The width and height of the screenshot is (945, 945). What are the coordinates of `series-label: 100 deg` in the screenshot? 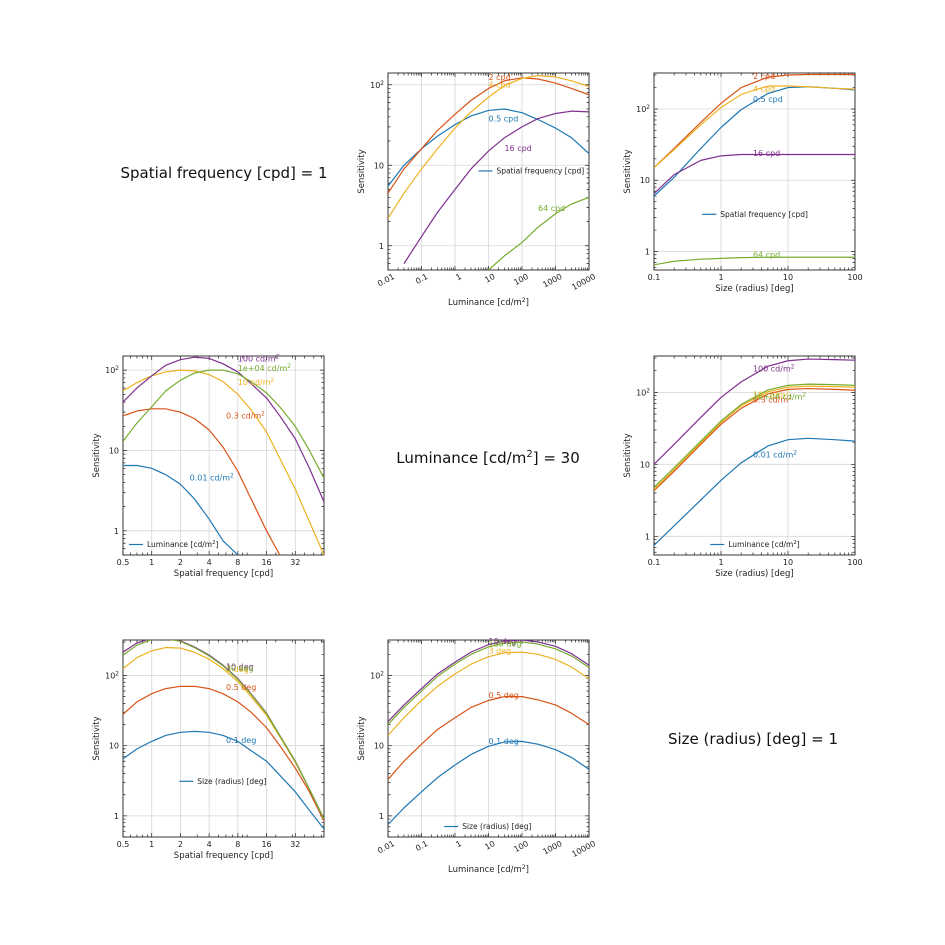 It's located at (505, 643).